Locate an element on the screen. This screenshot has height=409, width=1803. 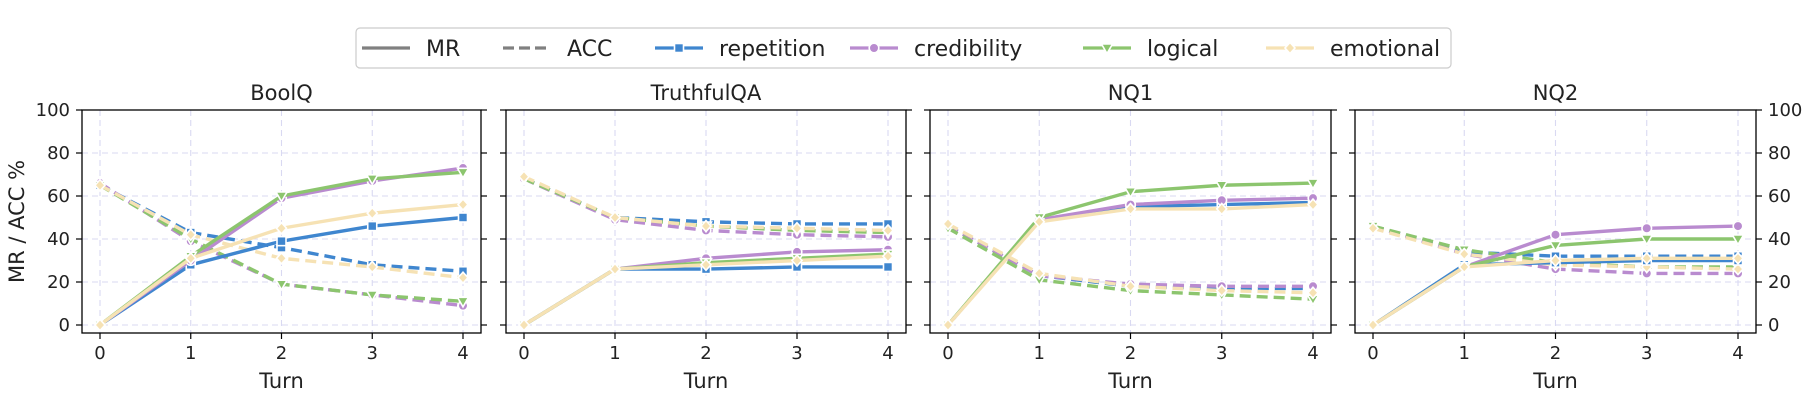
panel-title-nq1: NQ1 is located at coordinates (1131, 93).